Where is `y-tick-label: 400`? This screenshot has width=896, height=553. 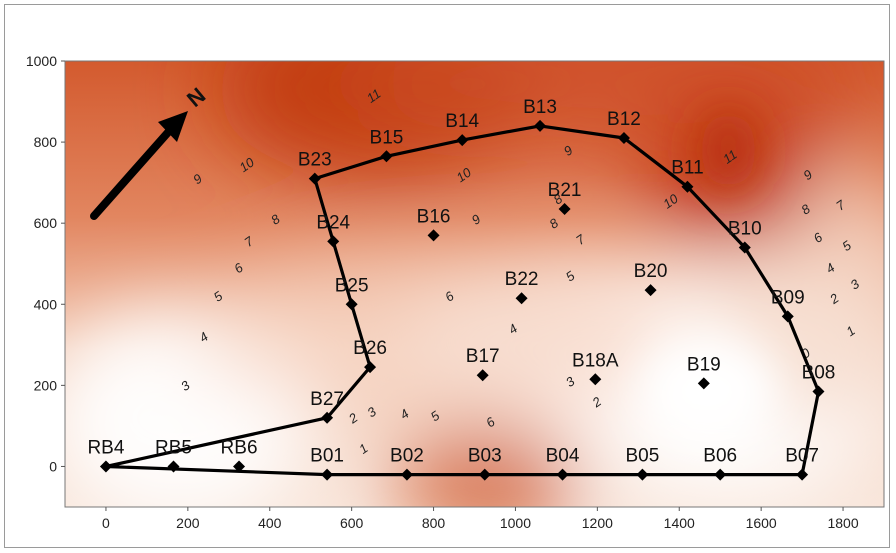 y-tick-label: 400 is located at coordinates (46, 304).